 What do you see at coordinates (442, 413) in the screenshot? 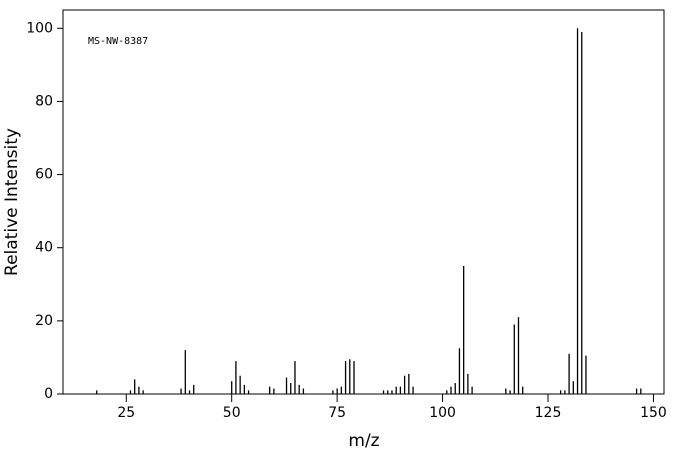
I see `x-tick-label: 100` at bounding box center [442, 413].